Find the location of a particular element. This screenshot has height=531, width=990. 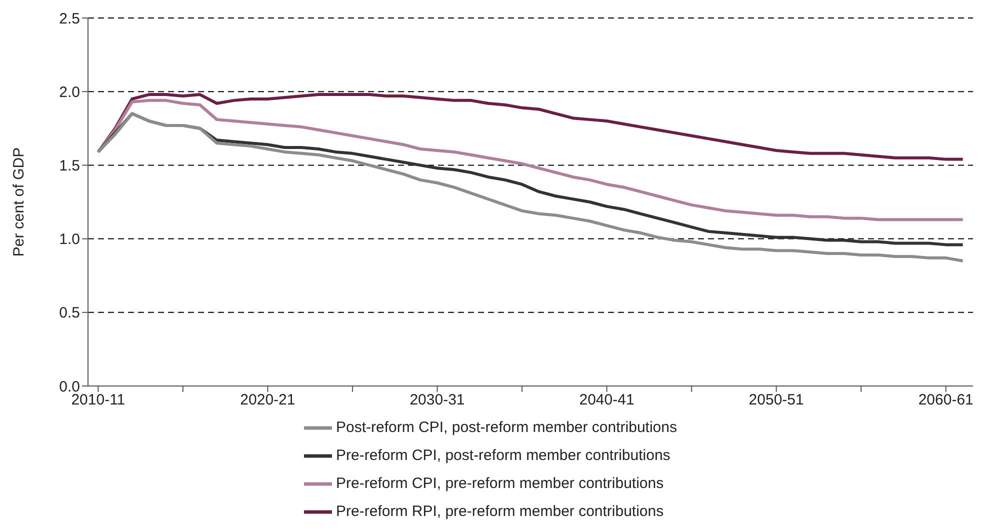

legend-label: Post-reform CPI, post-reform member contributions is located at coordinates (506, 427).